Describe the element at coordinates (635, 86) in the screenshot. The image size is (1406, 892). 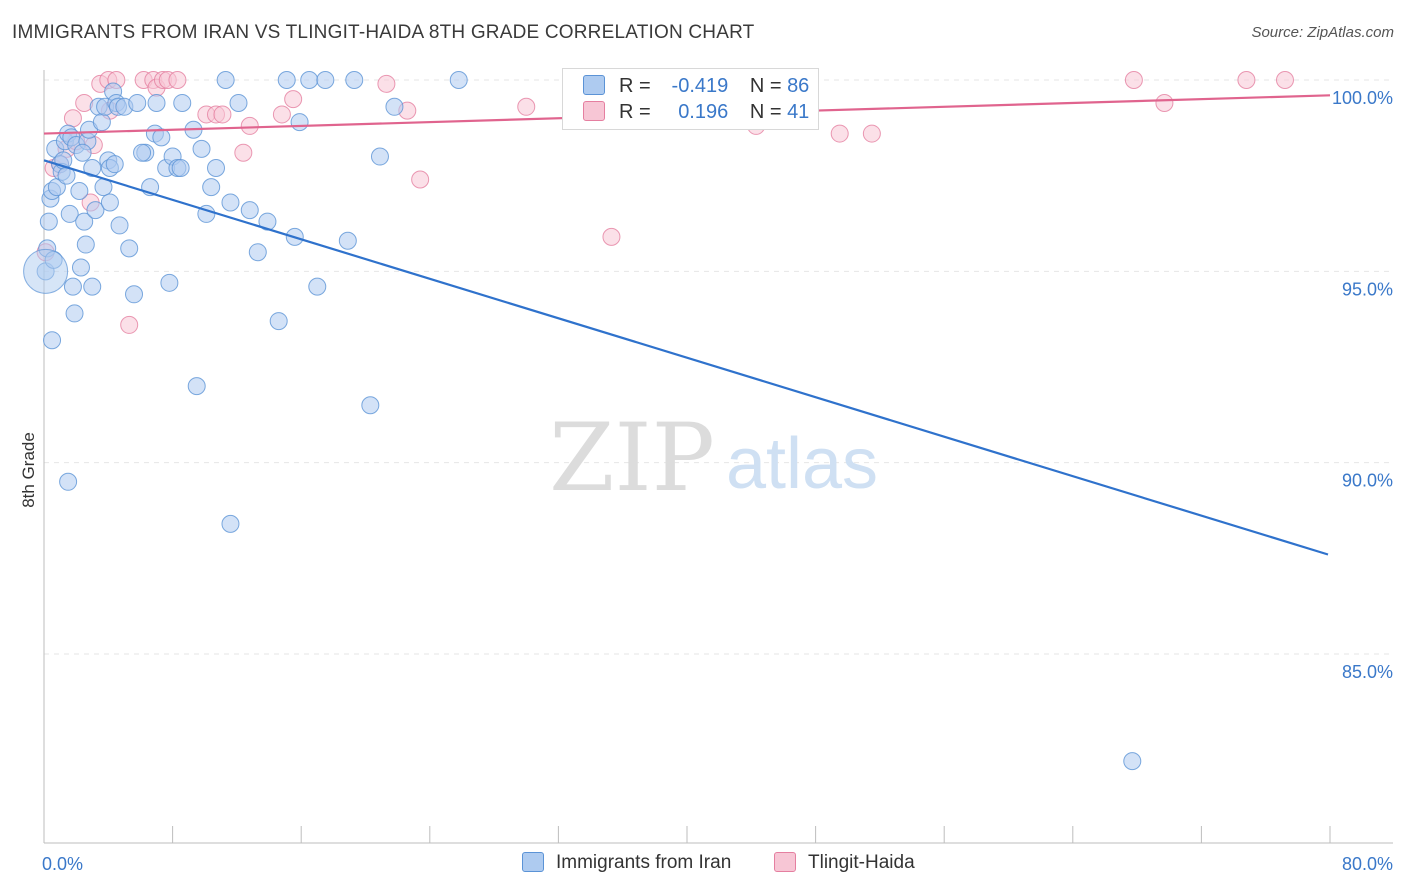
I see `iran-r-label: R =` at that location.